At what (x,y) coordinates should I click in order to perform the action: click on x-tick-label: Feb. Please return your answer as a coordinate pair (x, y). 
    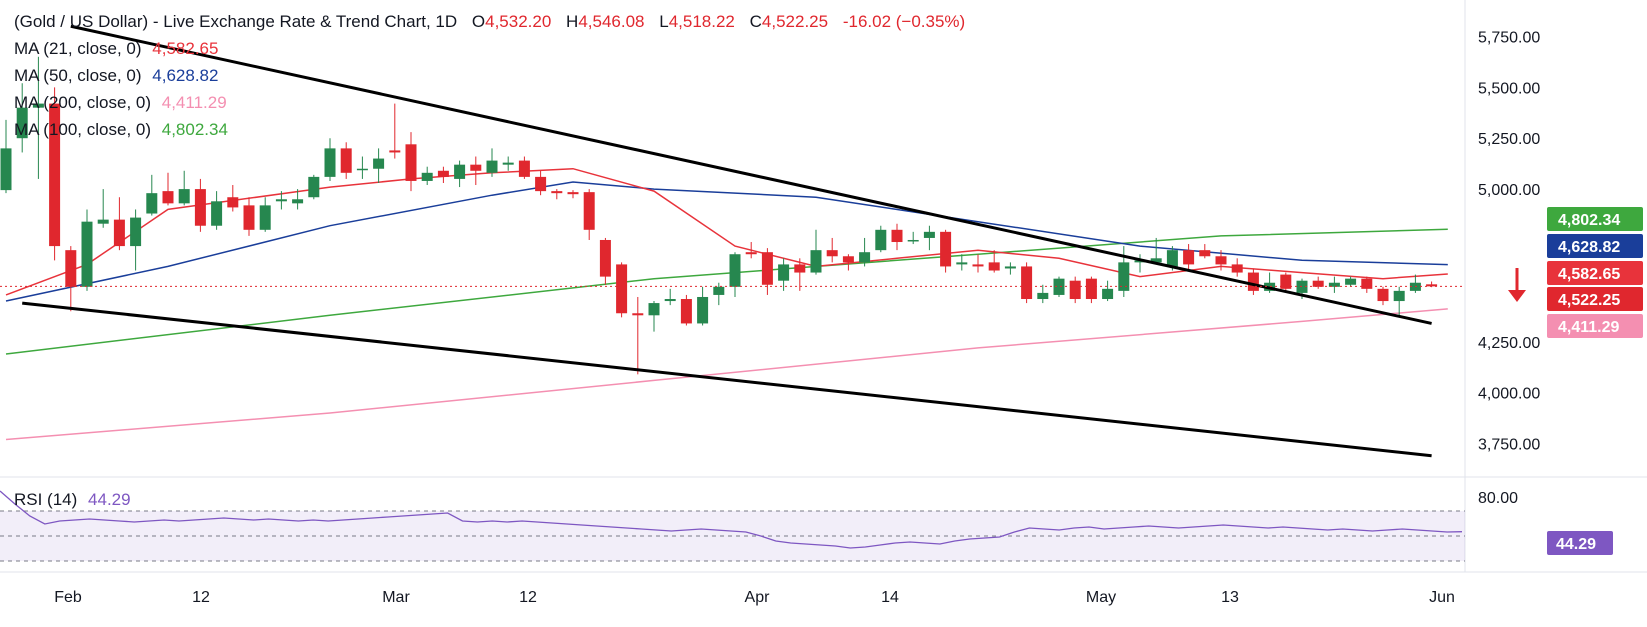
    Looking at the image, I should click on (68, 597).